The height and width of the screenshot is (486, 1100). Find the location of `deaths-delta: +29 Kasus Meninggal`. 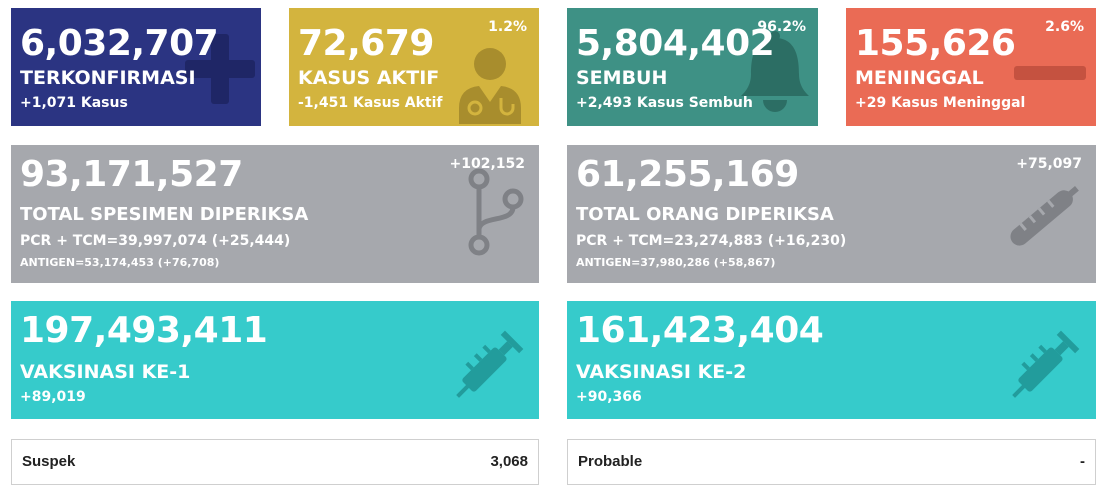

deaths-delta: +29 Kasus Meninggal is located at coordinates (940, 103).